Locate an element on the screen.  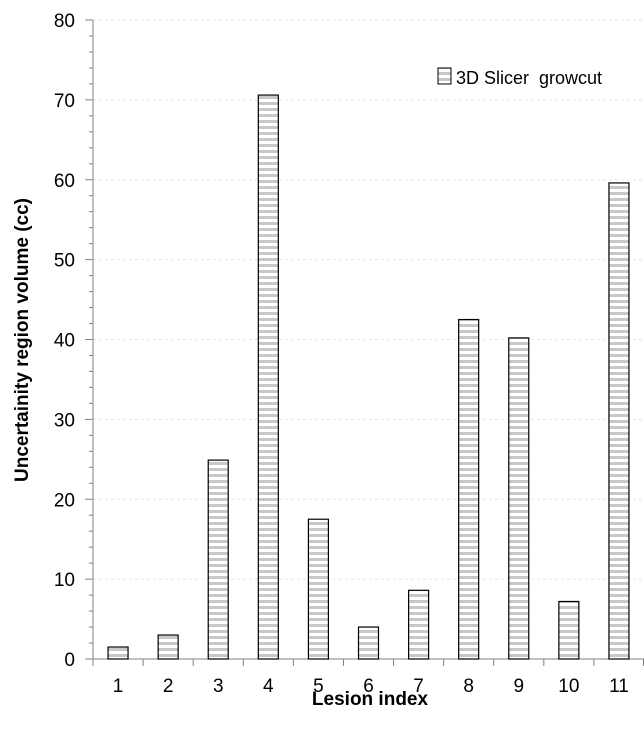
x-tick-label: 7 is located at coordinates (418, 686).